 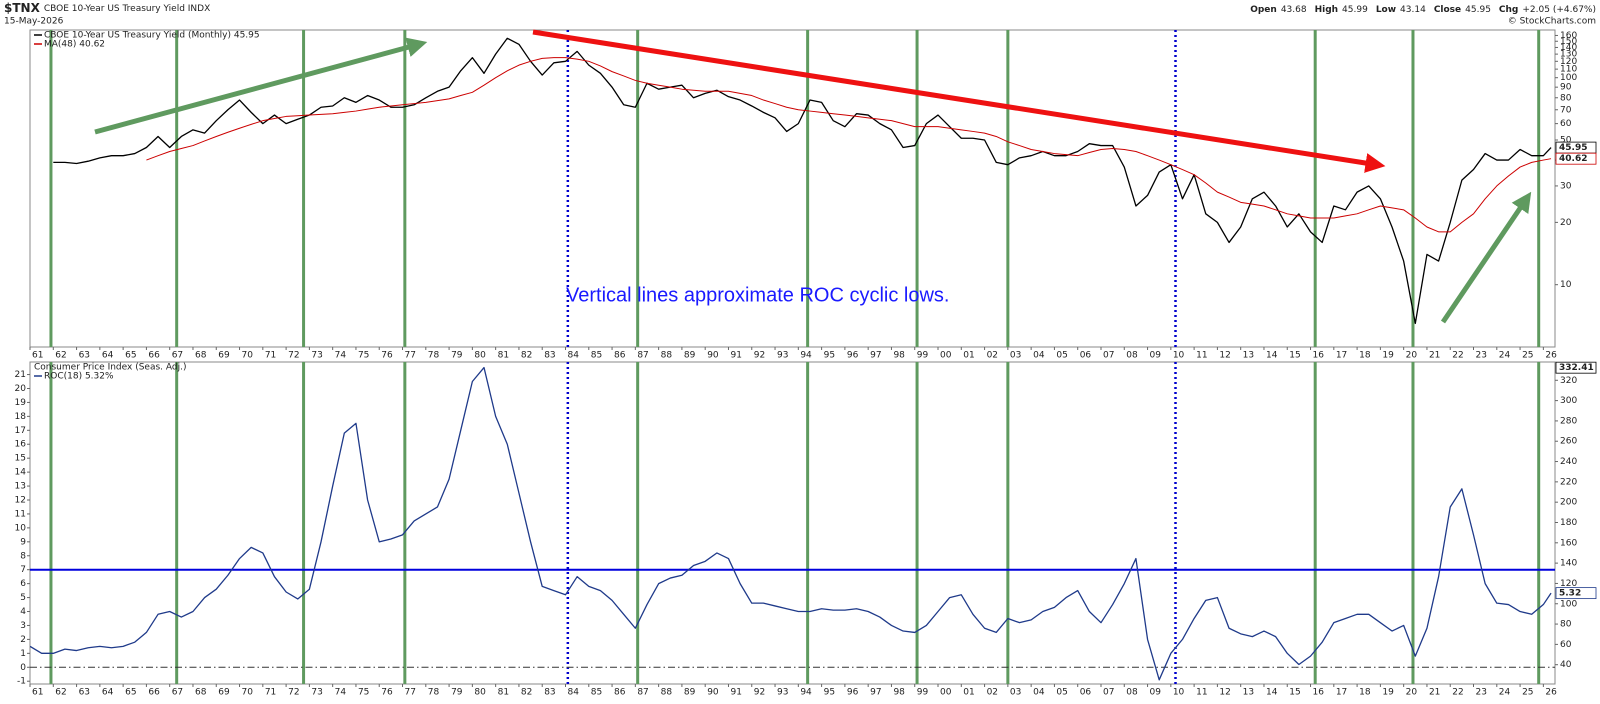 What do you see at coordinates (1481, 693) in the screenshot?
I see `x-tick-label: 23` at bounding box center [1481, 693].